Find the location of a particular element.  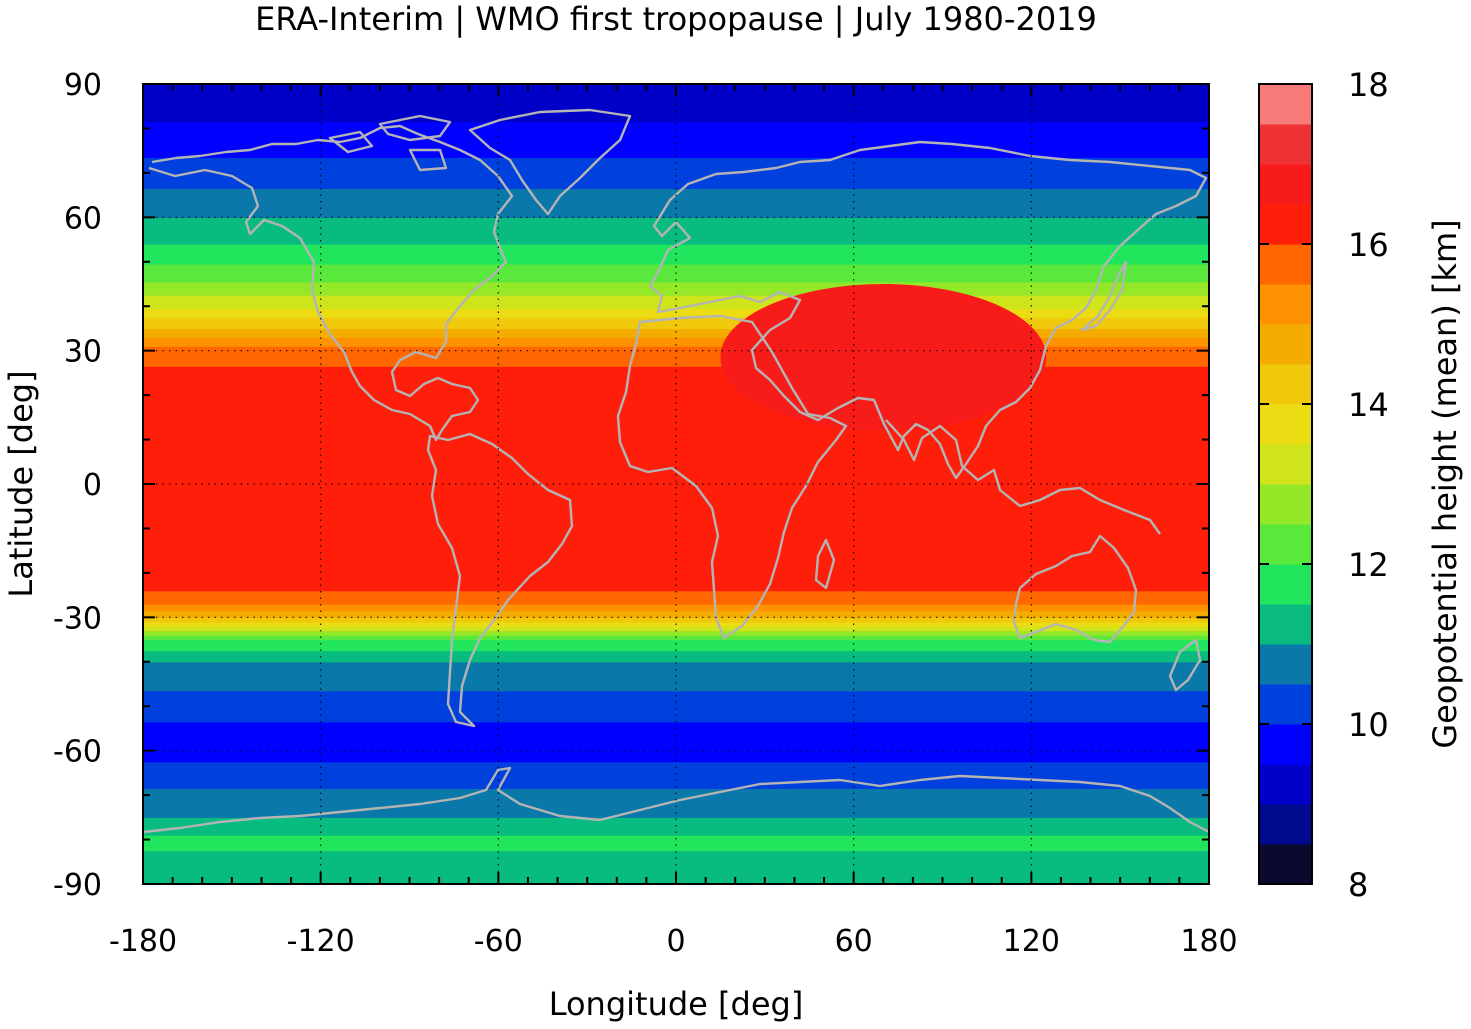

coastline-arctic-islands is located at coordinates (390, 143).